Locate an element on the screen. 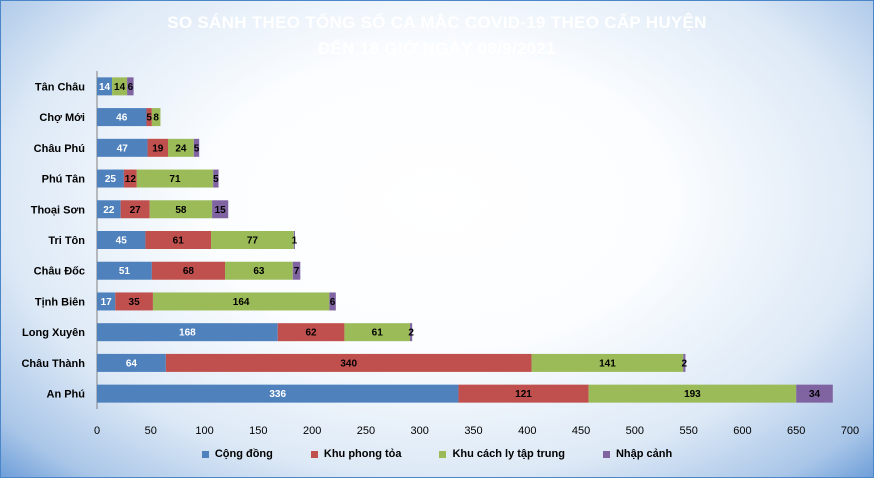 This screenshot has width=874, height=478. data-label: 8 is located at coordinates (156, 118).